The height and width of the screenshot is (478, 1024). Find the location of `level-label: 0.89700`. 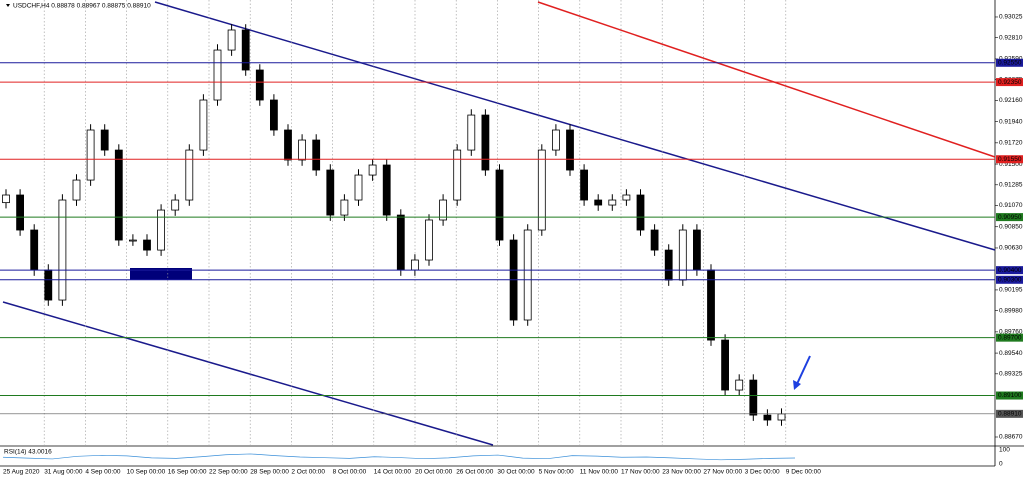

level-label: 0.89700 is located at coordinates (1010, 337).